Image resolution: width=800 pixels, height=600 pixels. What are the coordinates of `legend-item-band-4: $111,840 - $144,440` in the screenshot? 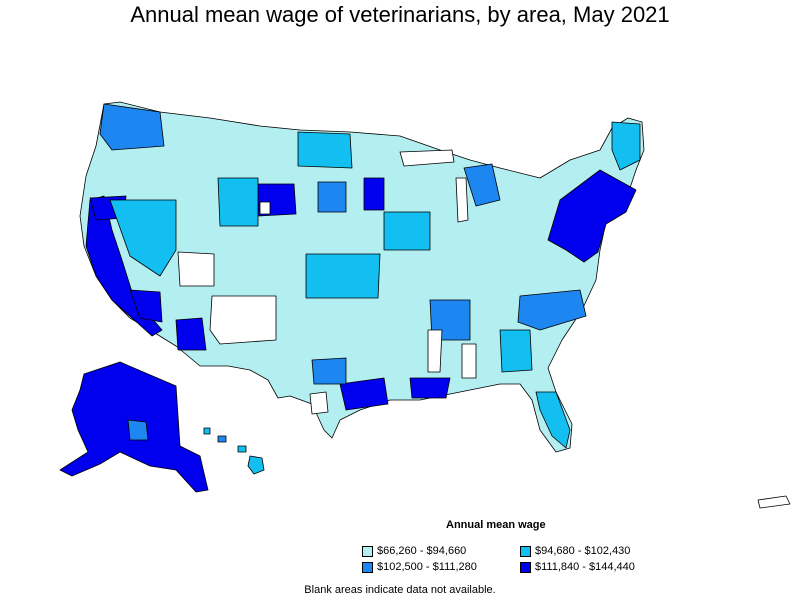 It's located at (577, 567).